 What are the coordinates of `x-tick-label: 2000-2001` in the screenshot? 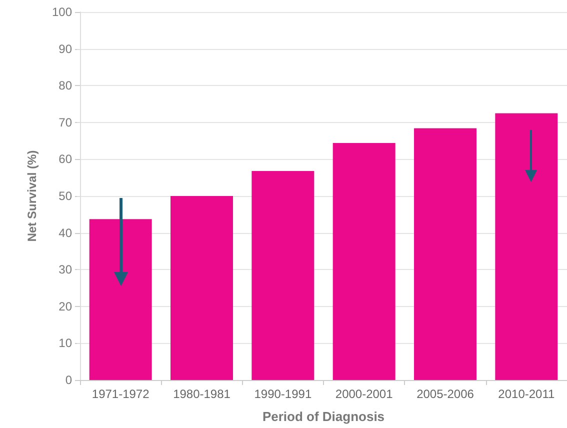 It's located at (364, 394).